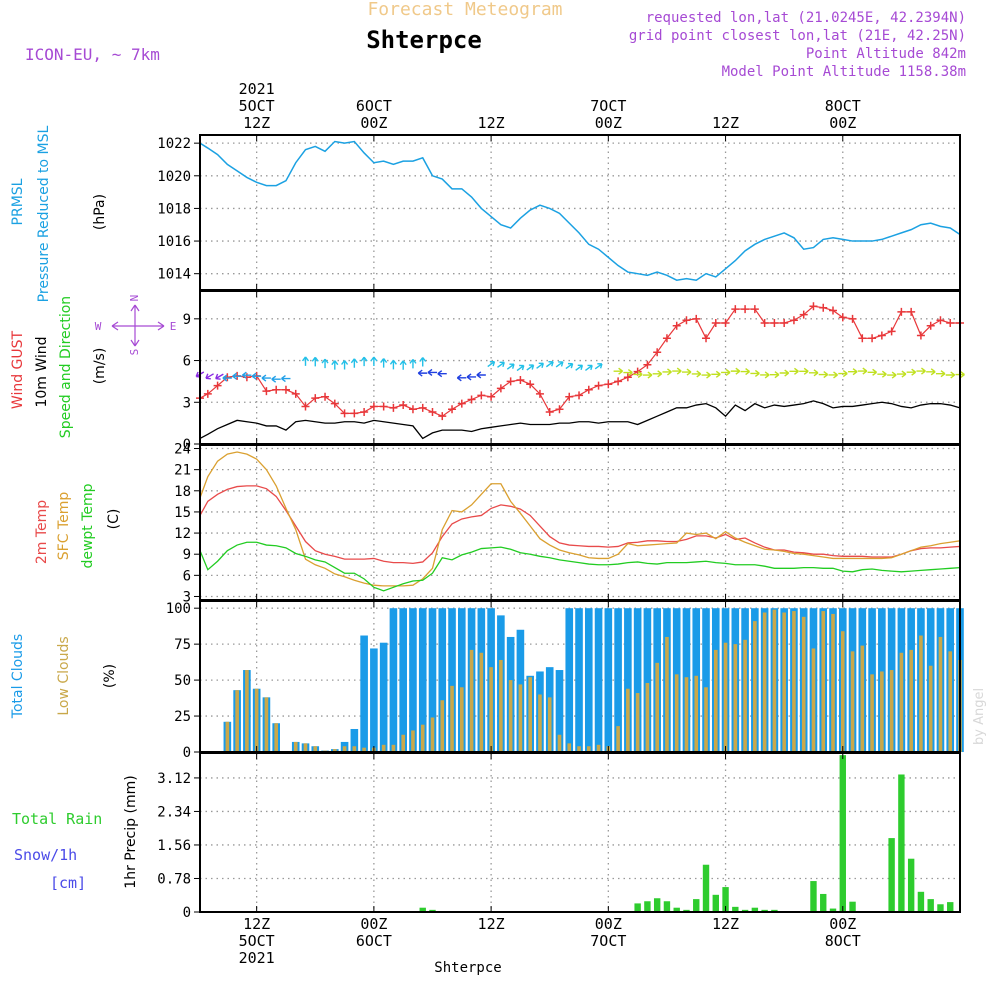  Describe the element at coordinates (174, 275) in the screenshot. I see `y-tick-label: 1014` at that location.